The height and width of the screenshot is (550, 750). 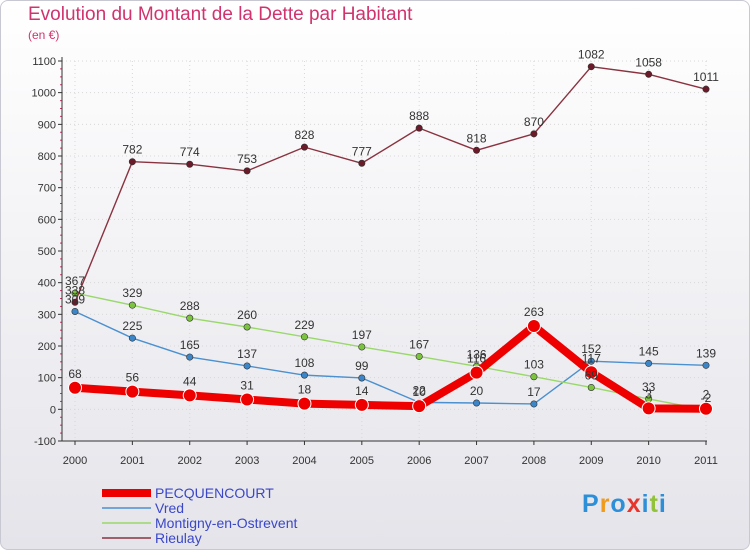 I want to click on logo-letter: r, so click(x=605, y=504).